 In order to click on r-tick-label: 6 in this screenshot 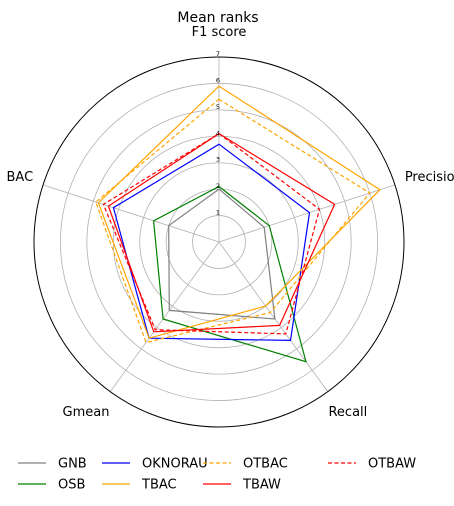, I will do `click(218, 80)`.